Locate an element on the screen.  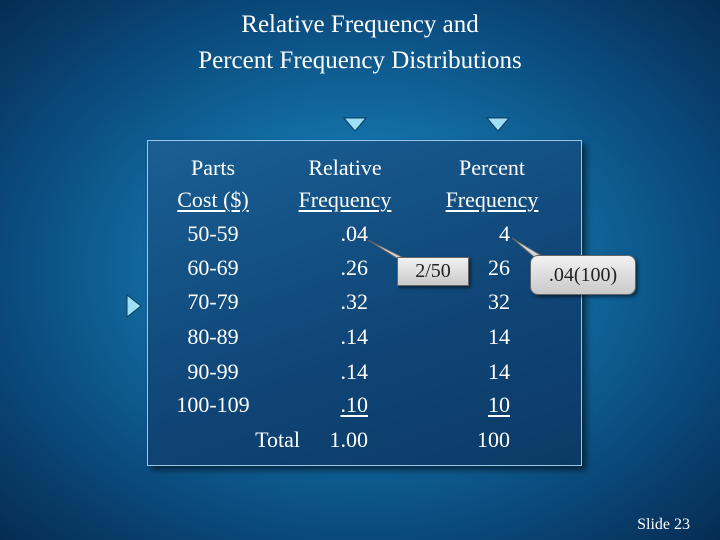
callout: .04(100) is located at coordinates (583, 275).